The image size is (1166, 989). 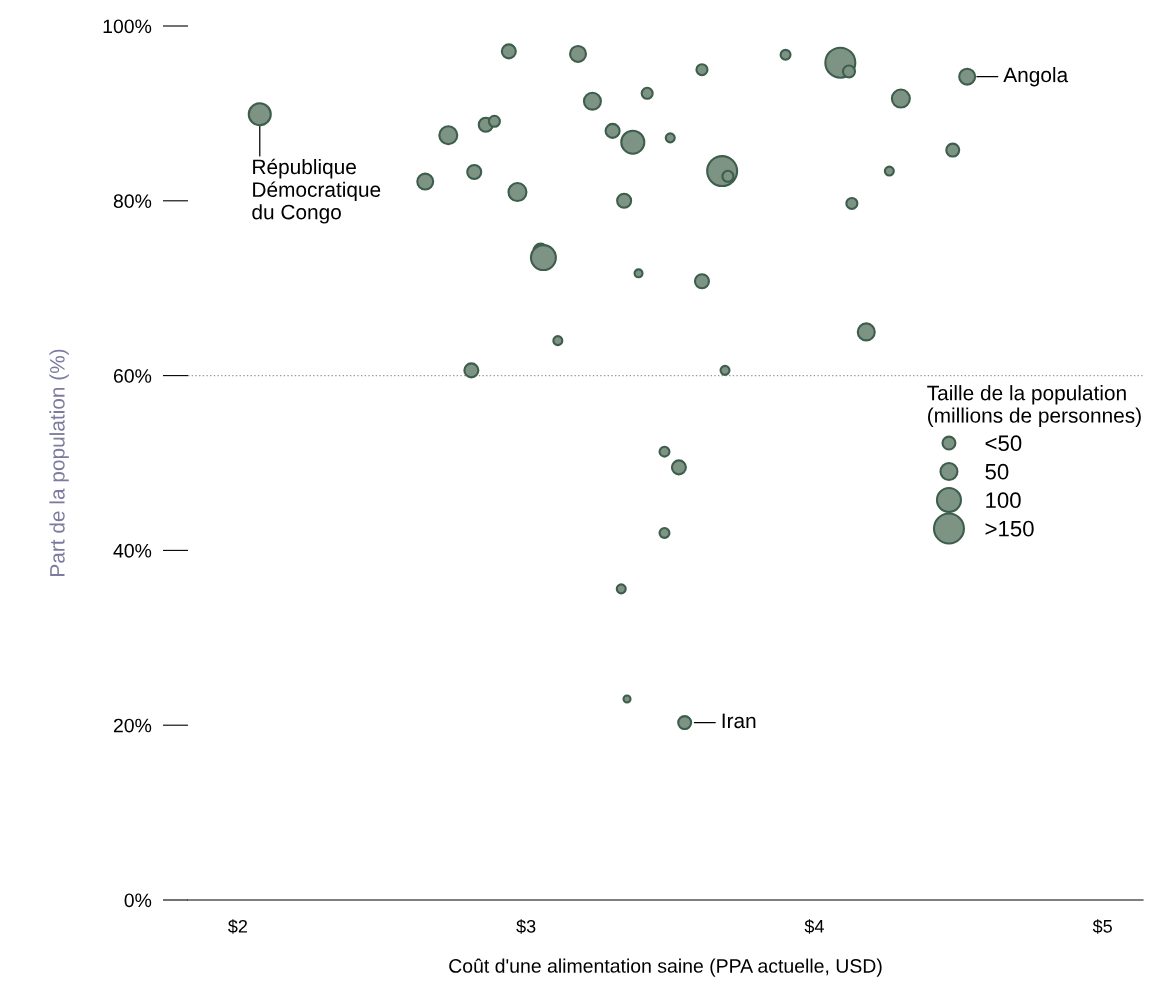 What do you see at coordinates (1003, 443) in the screenshot?
I see `legend-label: <50` at bounding box center [1003, 443].